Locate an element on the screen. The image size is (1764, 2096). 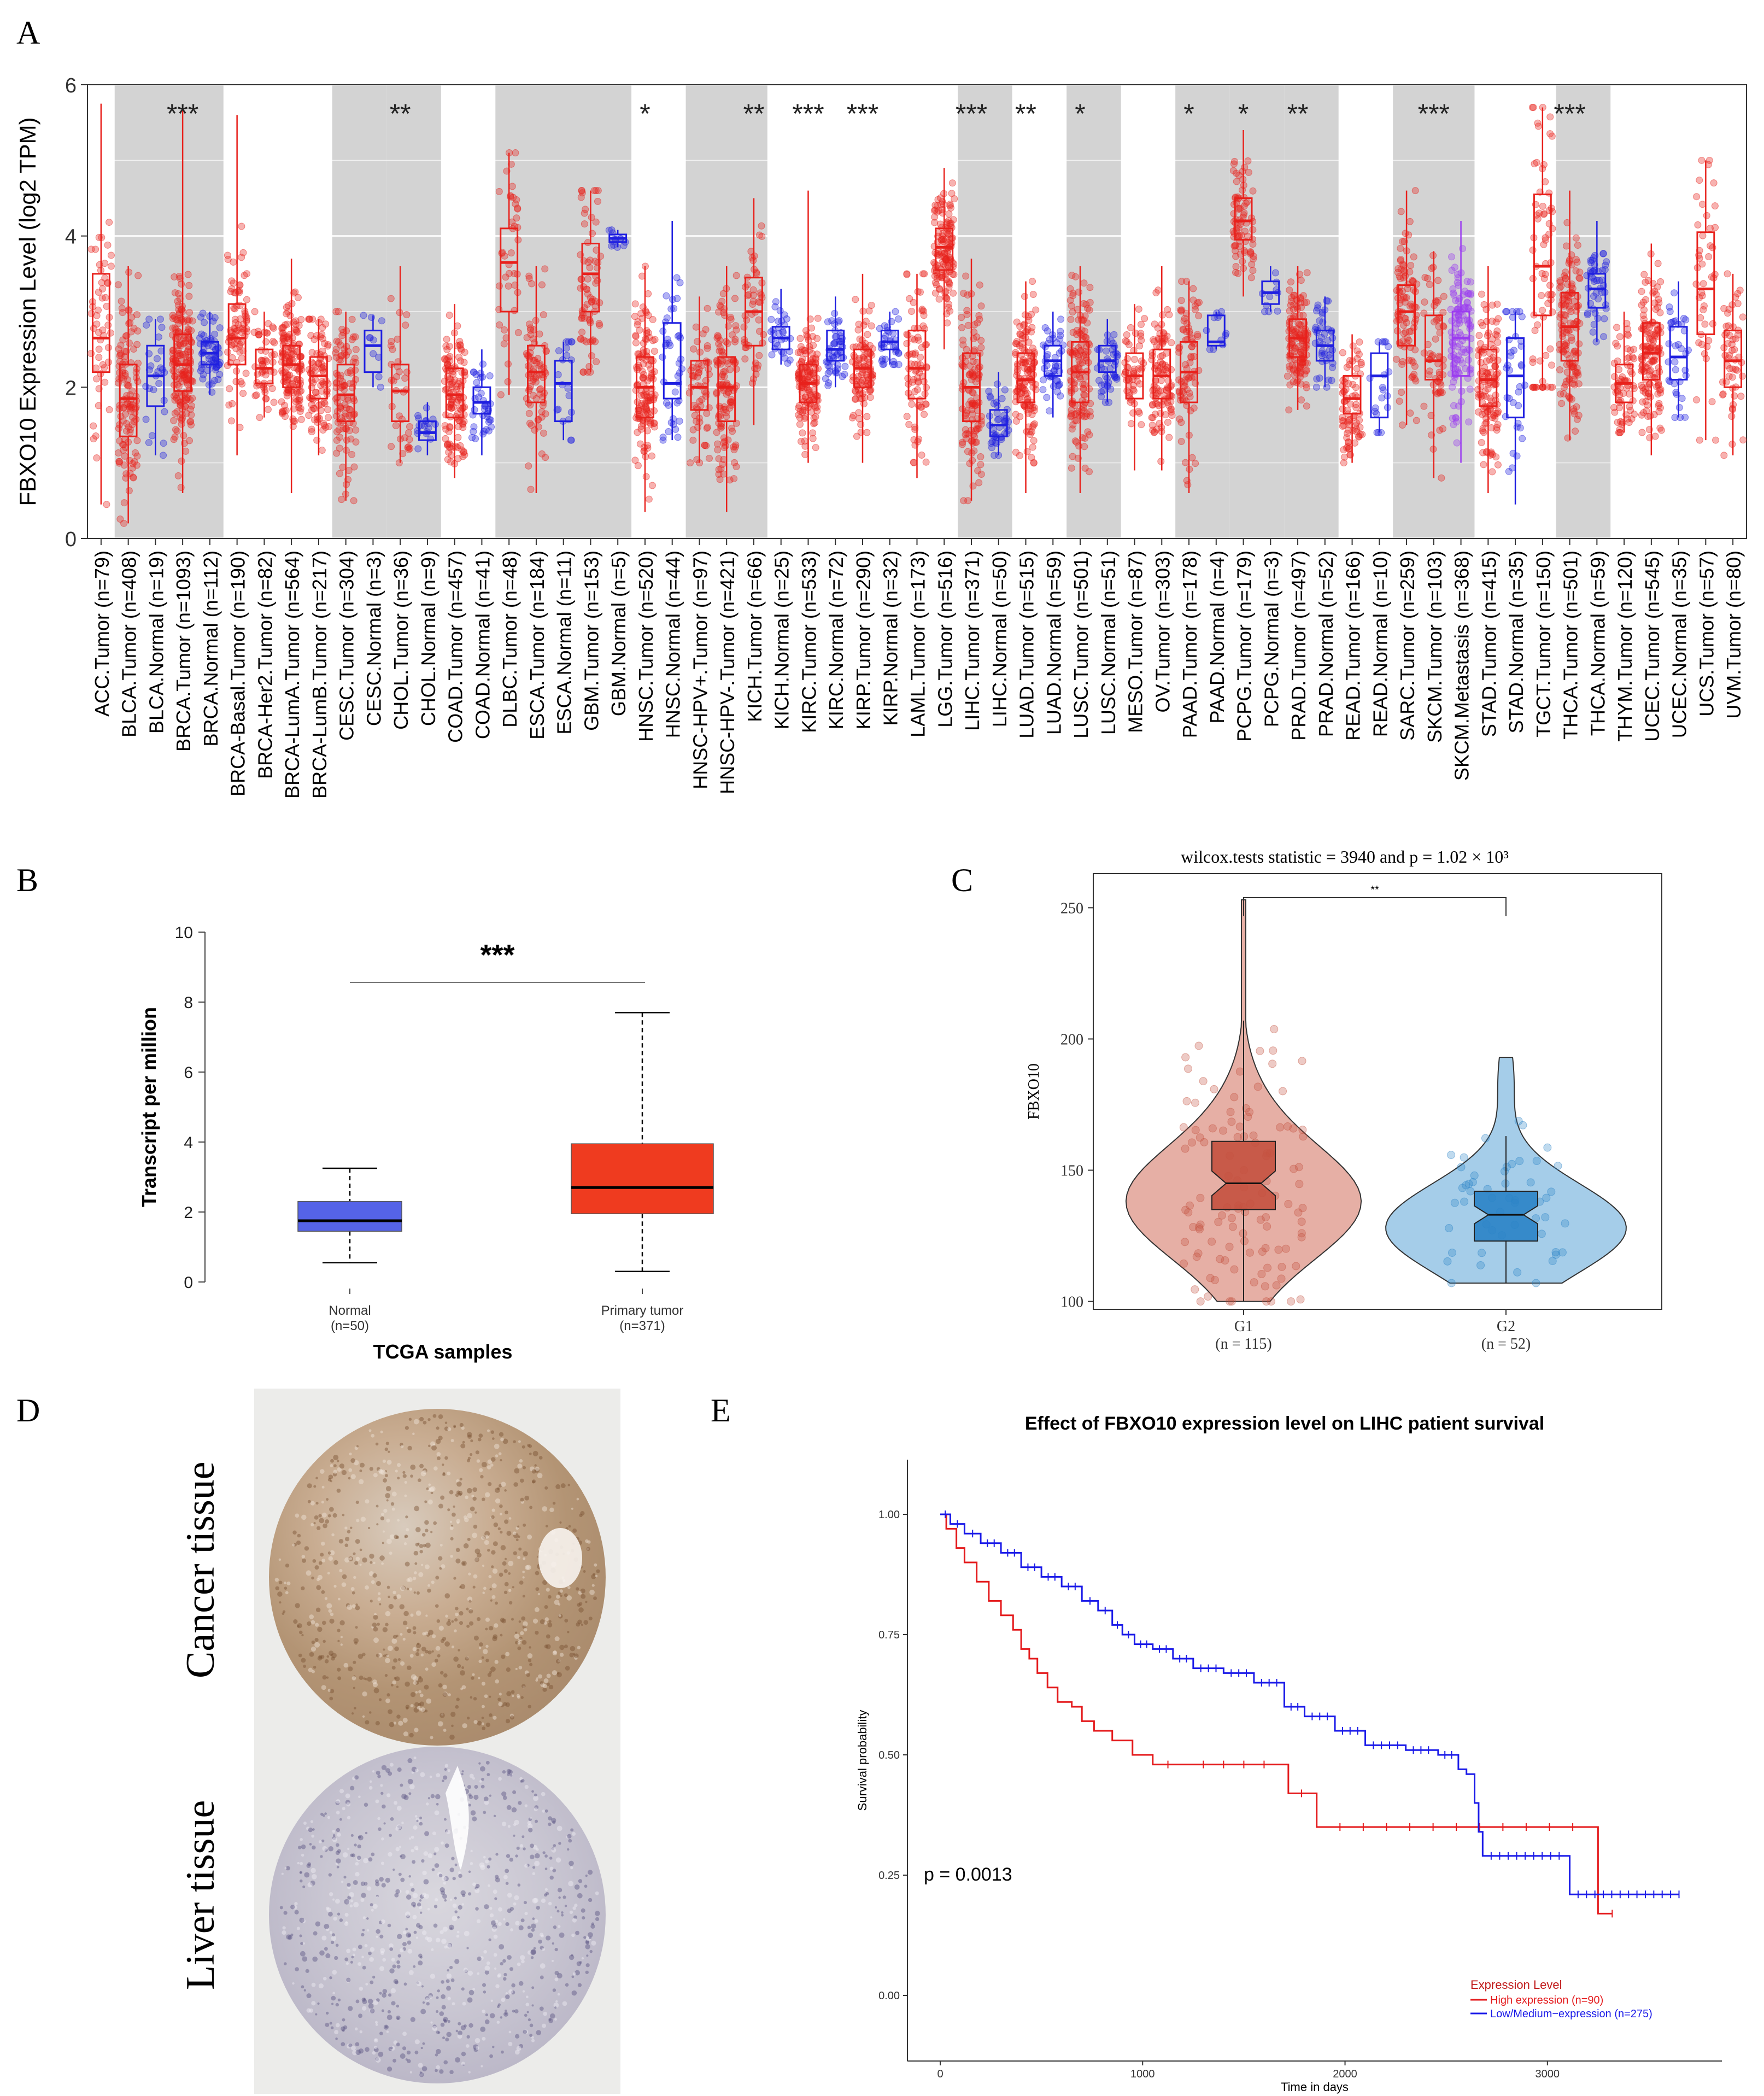
x-tick-label: PCPG.Normal (n=3) is located at coordinates (1271, 639).